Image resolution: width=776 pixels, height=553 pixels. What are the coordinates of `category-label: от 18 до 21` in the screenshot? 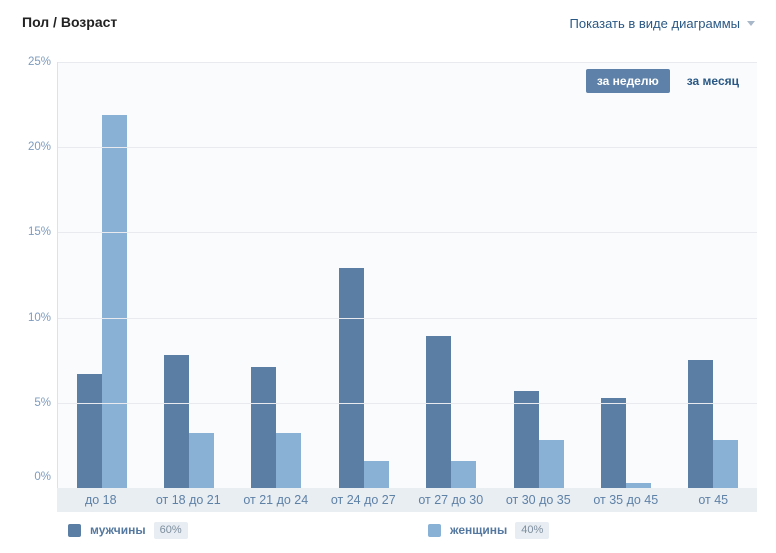 It's located at (188, 500).